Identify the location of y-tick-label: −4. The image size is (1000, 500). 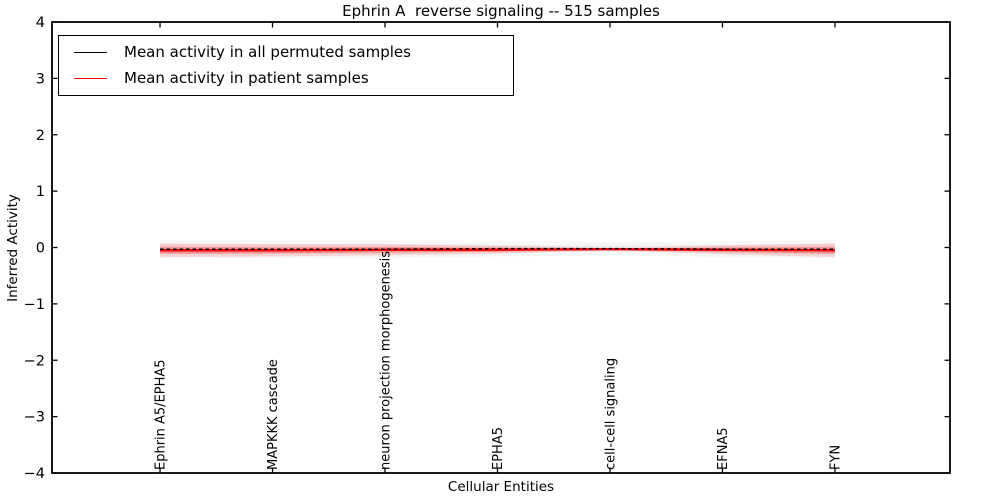
(34, 474).